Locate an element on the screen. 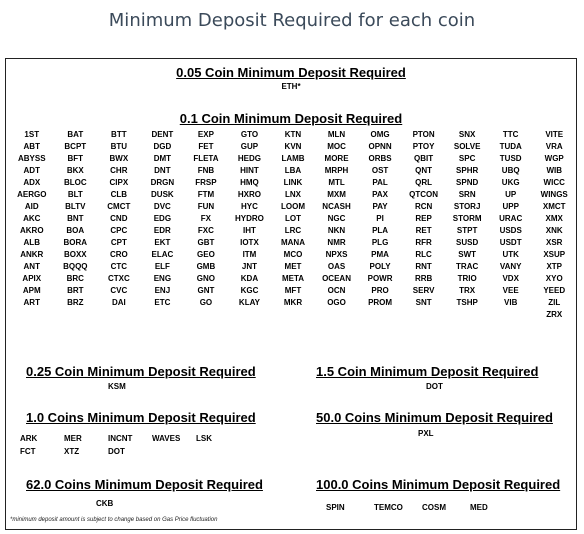 Image resolution: width=584 pixels, height=534 pixels. coin-mco: MCO is located at coordinates (293, 254).